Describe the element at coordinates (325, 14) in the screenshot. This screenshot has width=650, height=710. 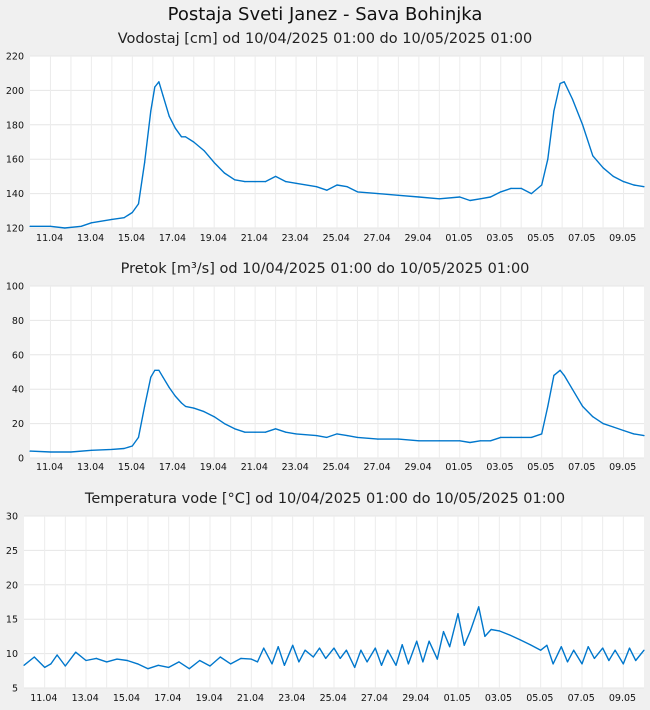
I see `page-title: Postaja Sveti Janez - Sava Bohinjka` at that location.